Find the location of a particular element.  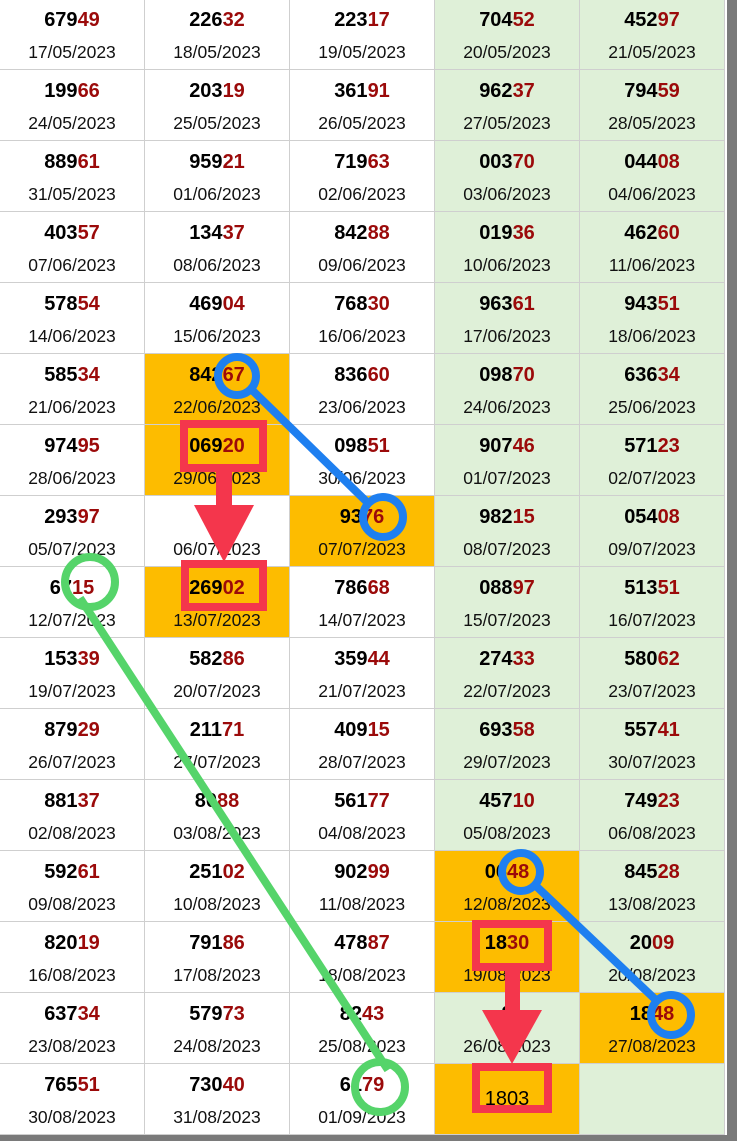

number-prefix: 749 is located at coordinates (641, 801).